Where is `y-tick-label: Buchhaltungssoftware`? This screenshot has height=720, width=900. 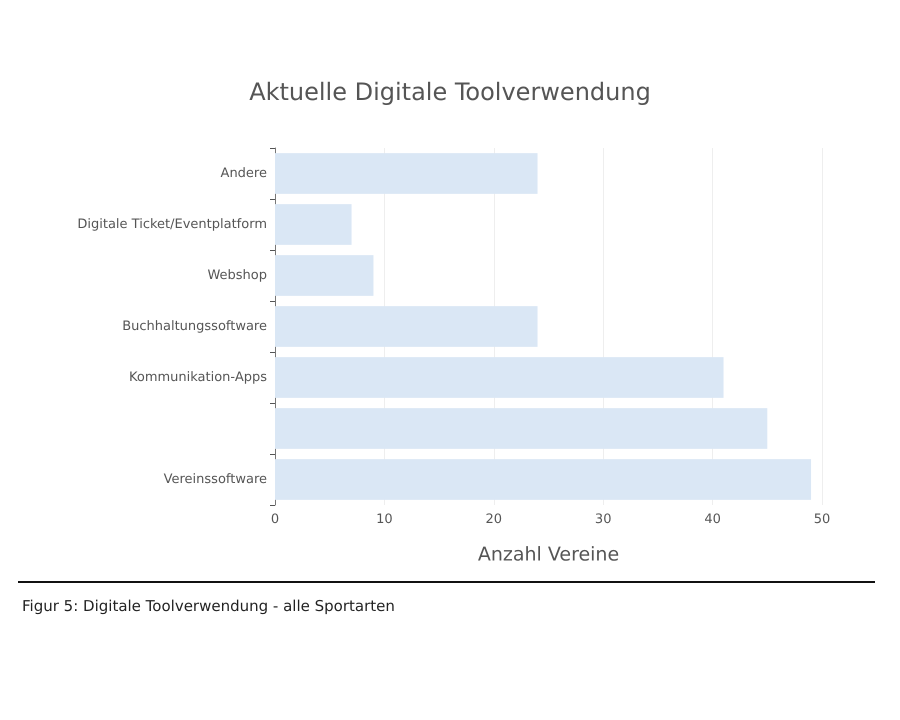 y-tick-label: Buchhaltungssoftware is located at coordinates (194, 326).